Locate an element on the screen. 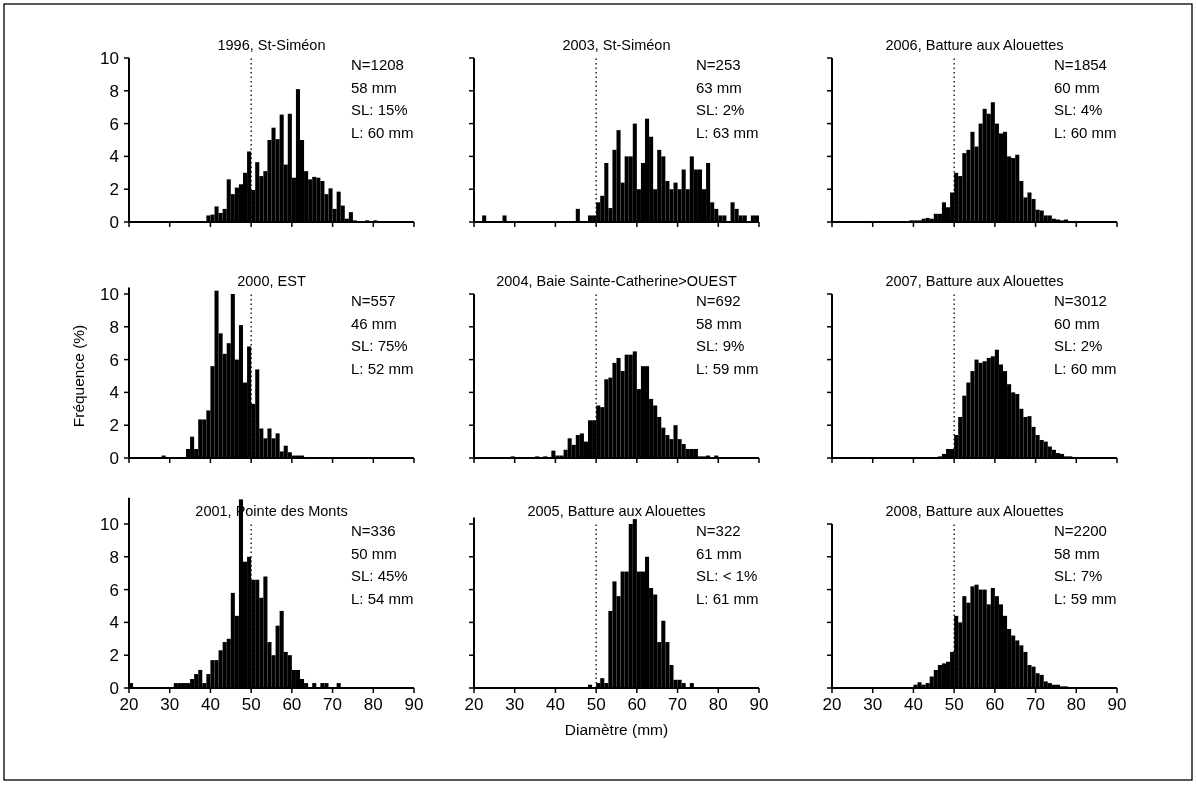 This screenshot has width=1196, height=804. annotation: N=2200 is located at coordinates (1080, 530).